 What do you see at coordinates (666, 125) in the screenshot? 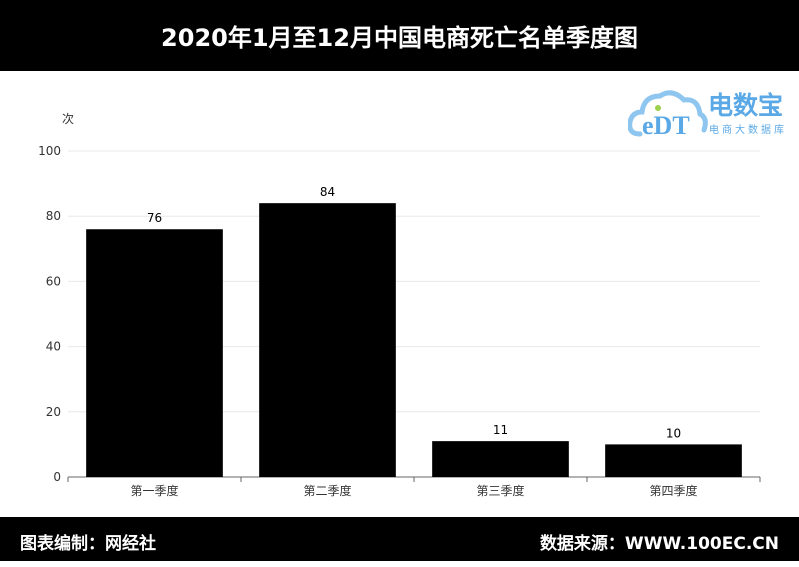
I see `svg-text: eDT` at bounding box center [666, 125].